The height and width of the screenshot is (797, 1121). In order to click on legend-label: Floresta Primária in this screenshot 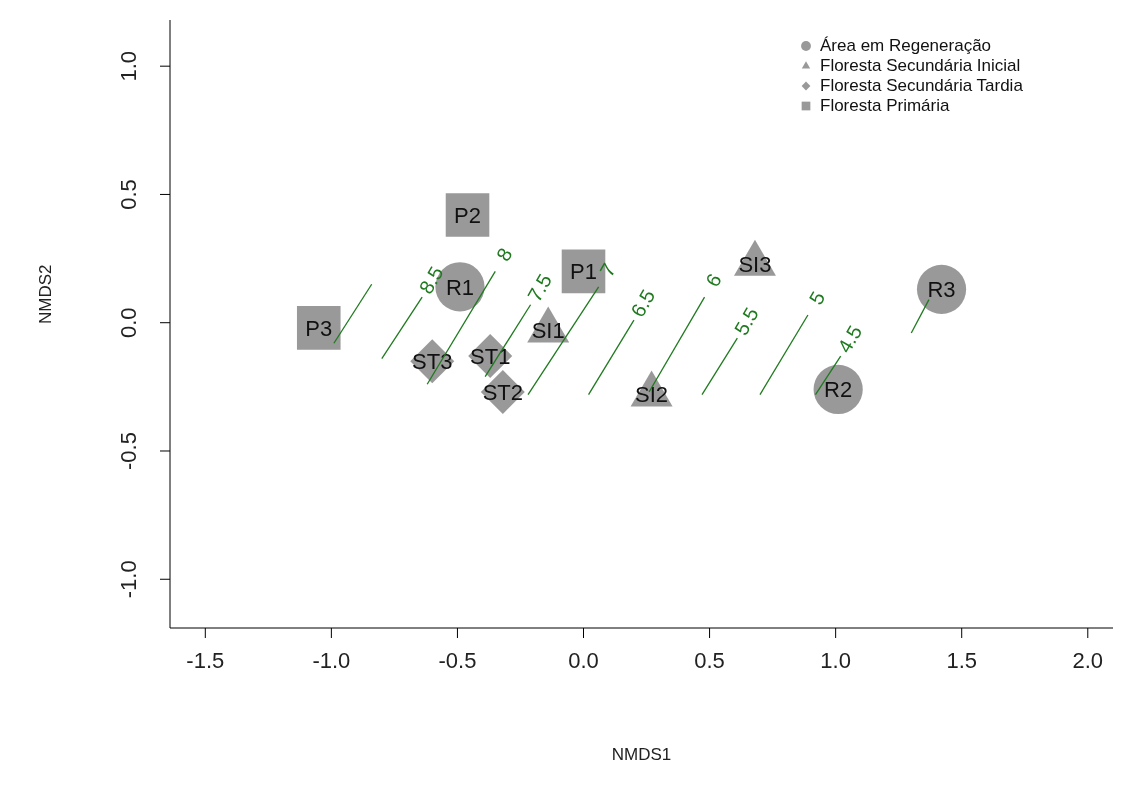, I will do `click(885, 106)`.